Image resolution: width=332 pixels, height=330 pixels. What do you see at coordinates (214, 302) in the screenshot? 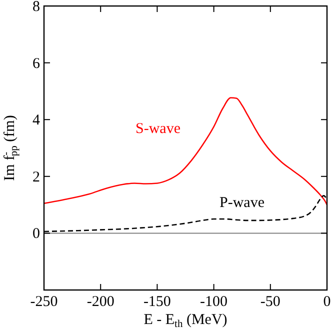
I see `x-tick-label: -100` at bounding box center [214, 302].